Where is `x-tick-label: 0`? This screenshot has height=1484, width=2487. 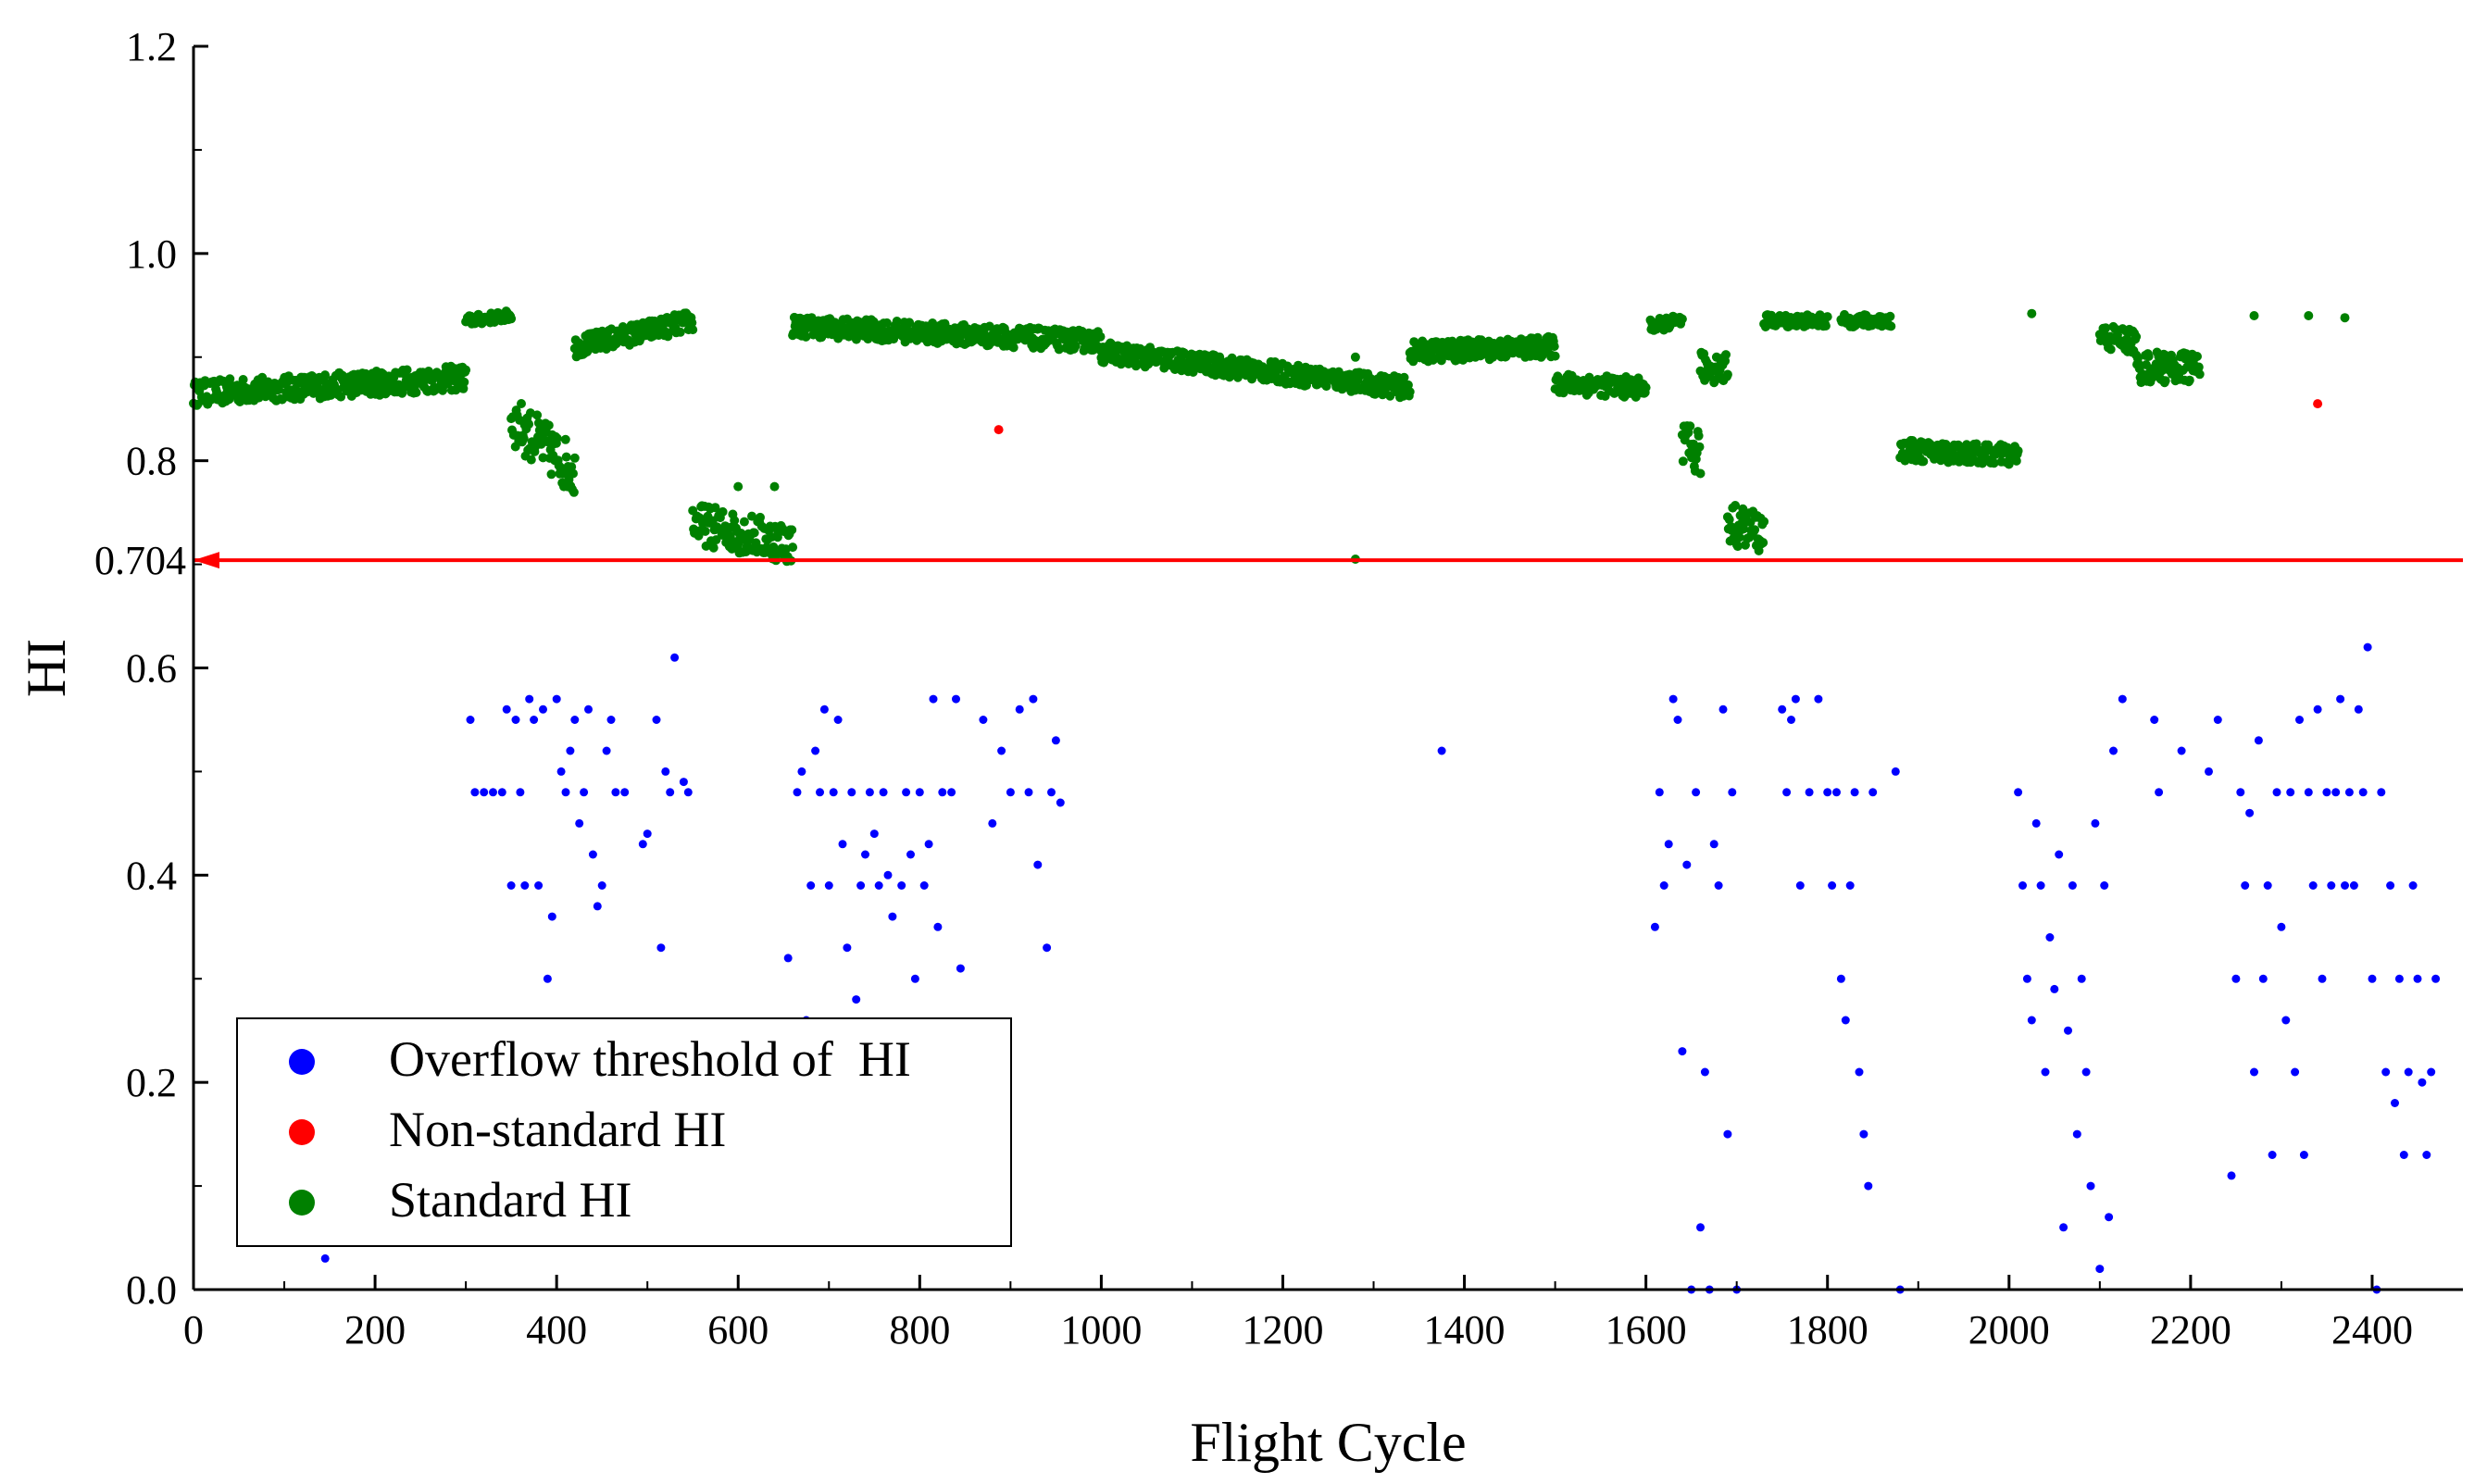 x-tick-label: 0 is located at coordinates (193, 1330).